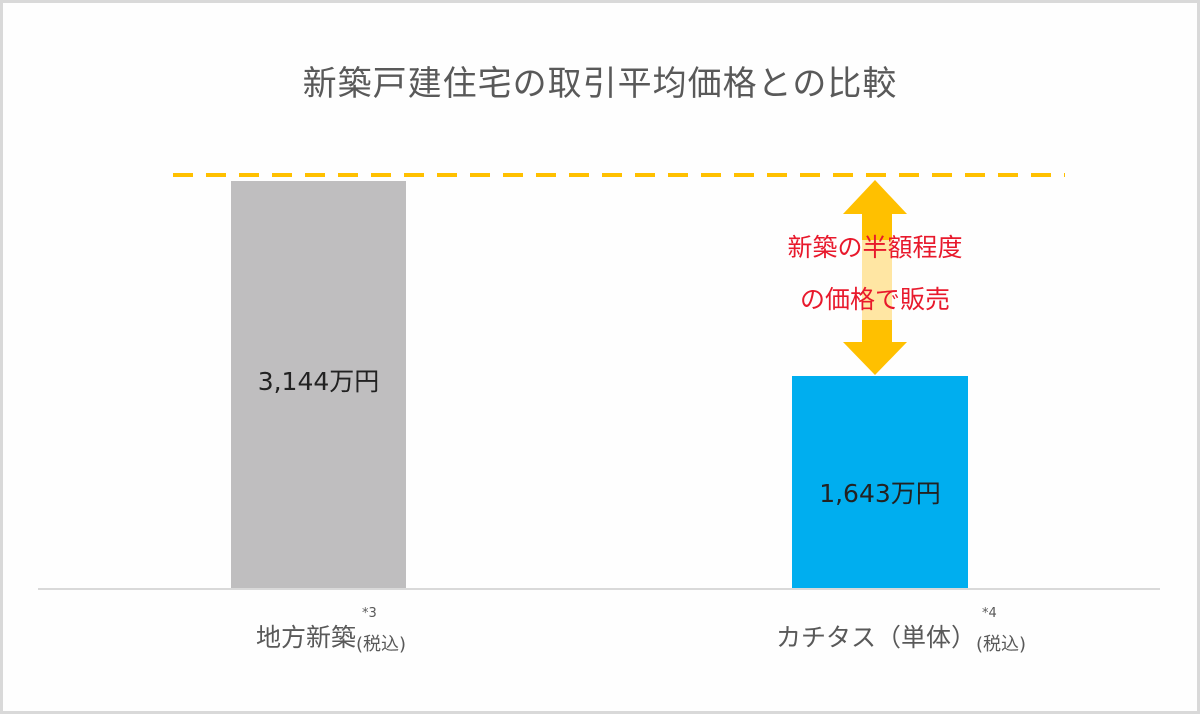 The height and width of the screenshot is (714, 1200). I want to click on bar1-value-label: 3,144万円, so click(318, 381).